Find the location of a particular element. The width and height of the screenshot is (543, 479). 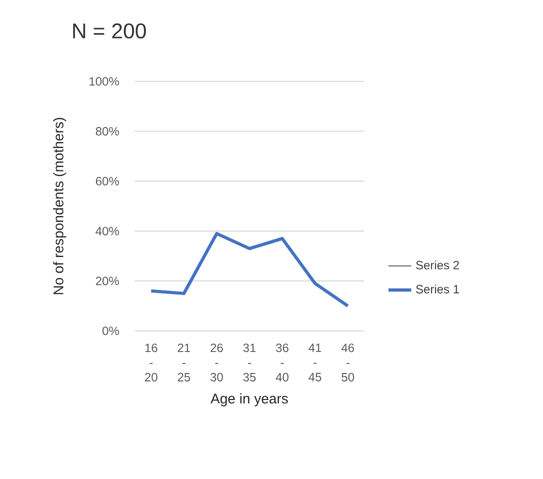

chart-title: N = 200 is located at coordinates (109, 31).